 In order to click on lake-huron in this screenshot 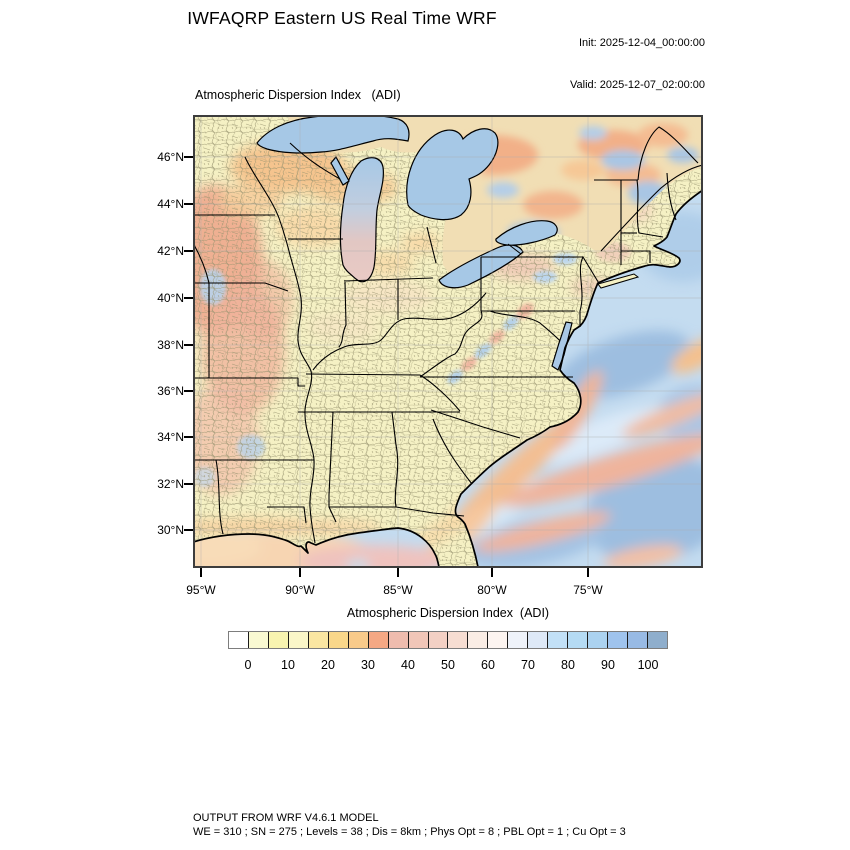, I will do `click(452, 174)`.